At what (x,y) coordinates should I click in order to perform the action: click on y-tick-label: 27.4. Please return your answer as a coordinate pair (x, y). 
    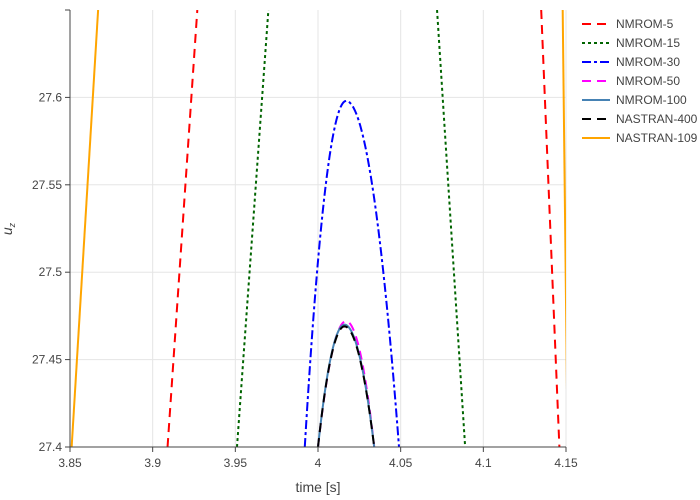
    Looking at the image, I should click on (51, 447).